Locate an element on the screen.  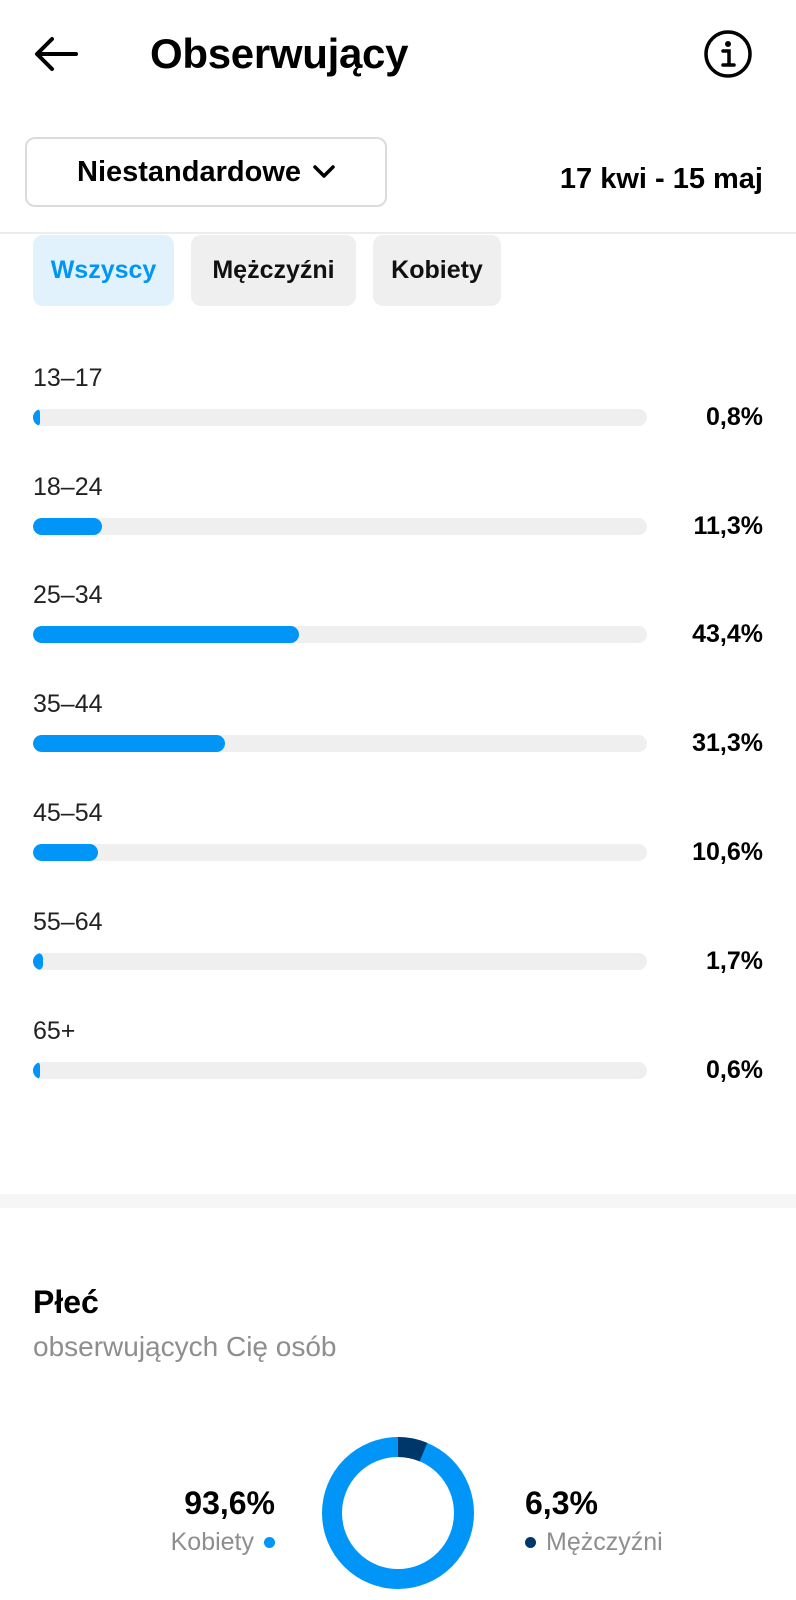
section-divider is located at coordinates (398, 1201).